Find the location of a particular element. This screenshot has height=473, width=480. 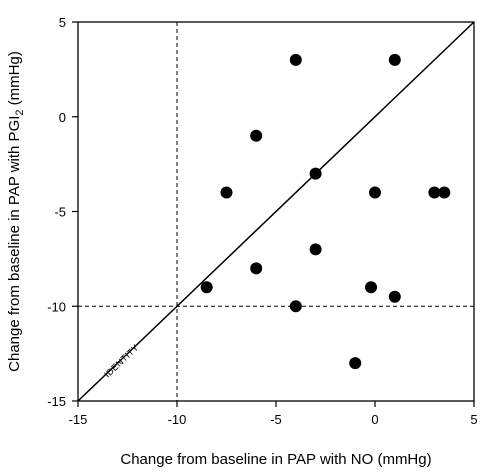

x-tick-label: -15 is located at coordinates (78, 419).